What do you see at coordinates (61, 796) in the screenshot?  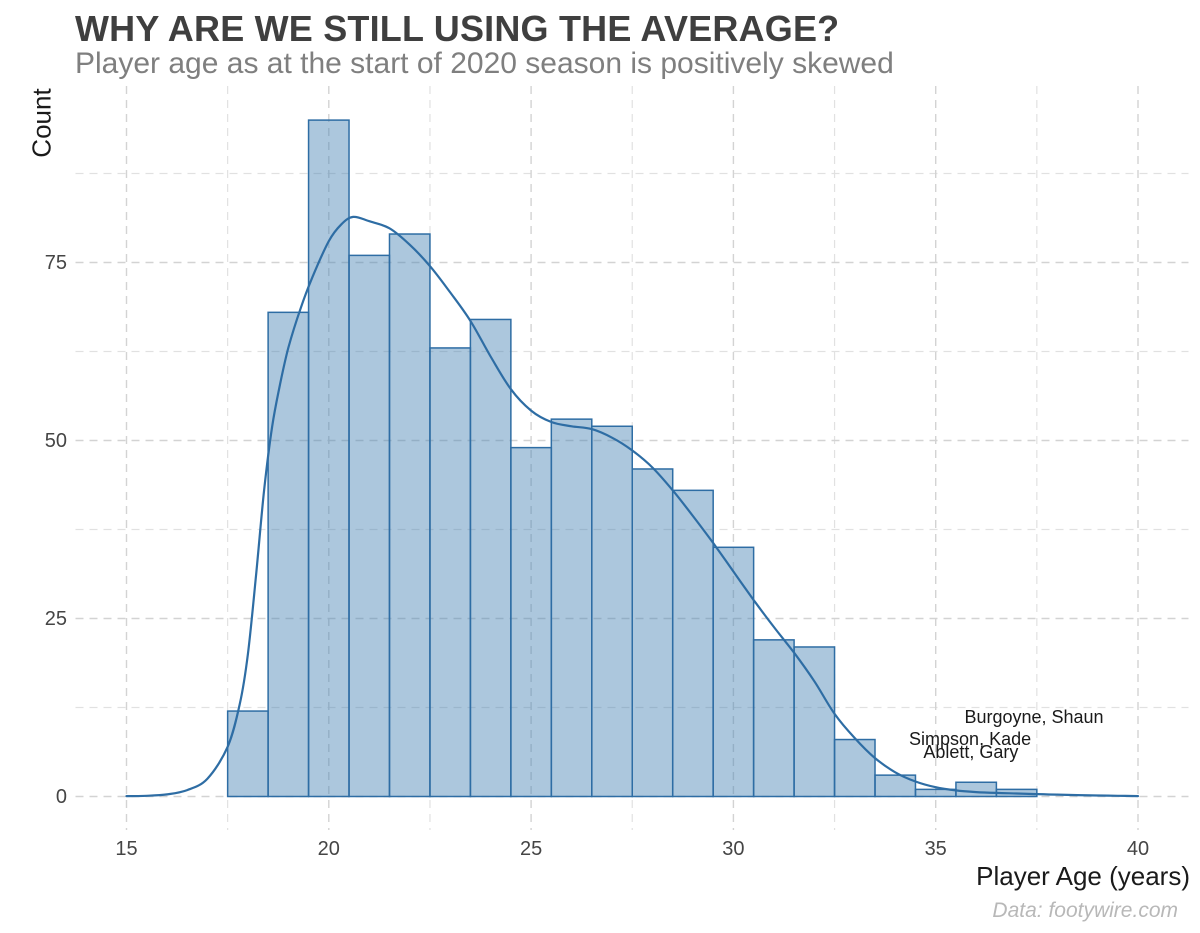 I see `y-tick-label: 0` at bounding box center [61, 796].